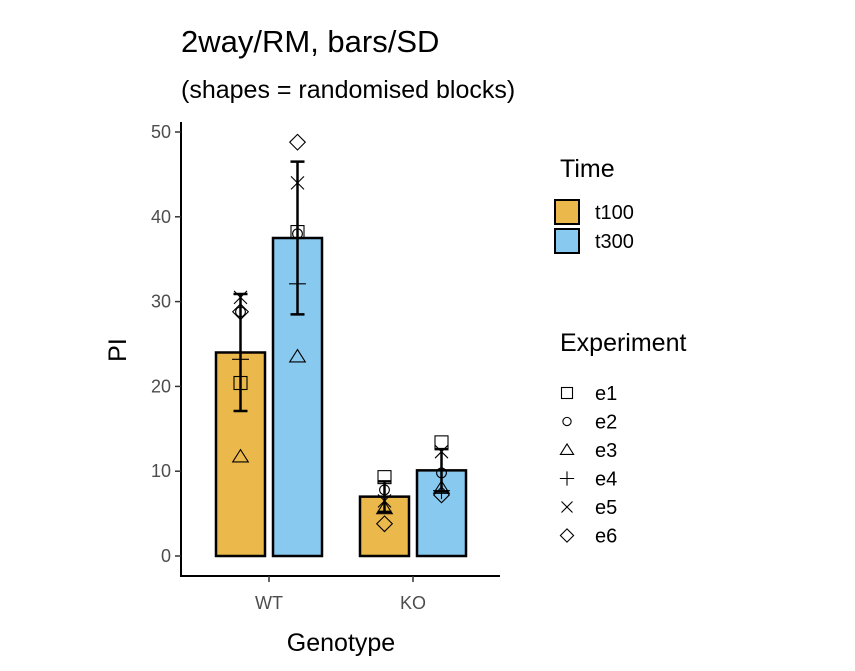 The height and width of the screenshot is (671, 855). I want to click on legend-key-t300, so click(567, 241).